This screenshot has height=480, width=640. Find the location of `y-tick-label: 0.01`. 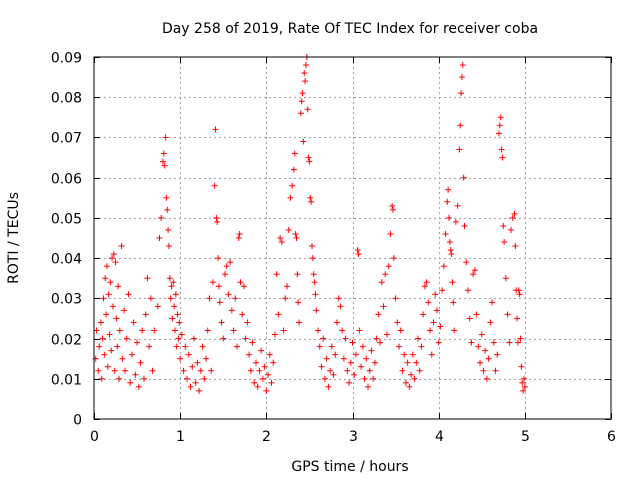

y-tick-label: 0.01 is located at coordinates (66, 381).